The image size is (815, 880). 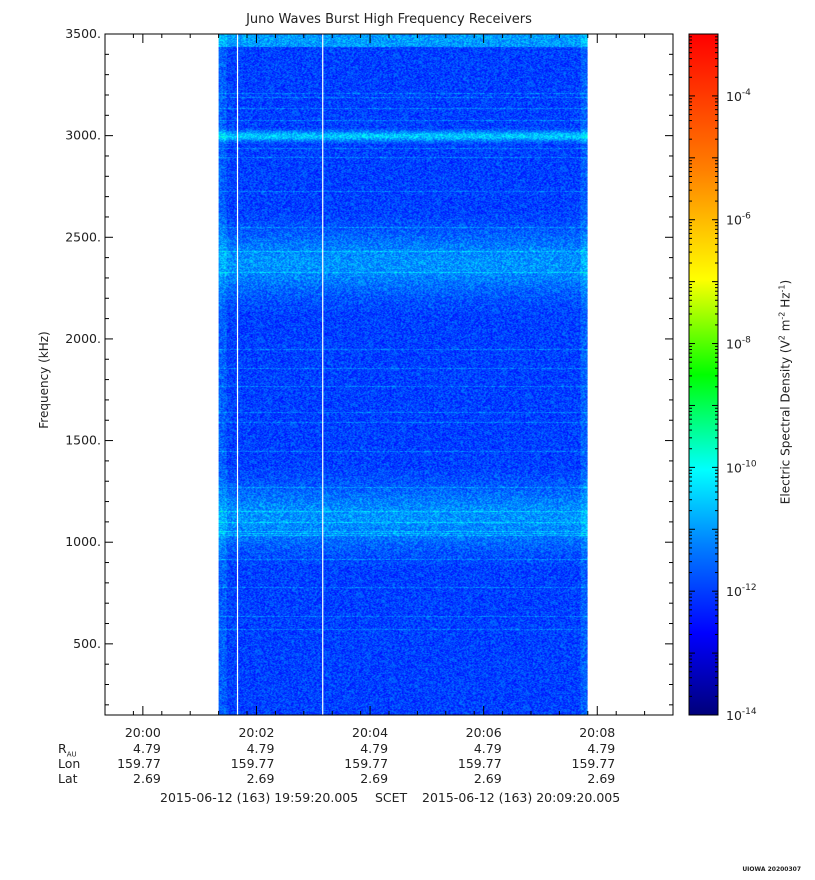 What do you see at coordinates (597, 732) in the screenshot?
I see `x-tick-label: 20:08` at bounding box center [597, 732].